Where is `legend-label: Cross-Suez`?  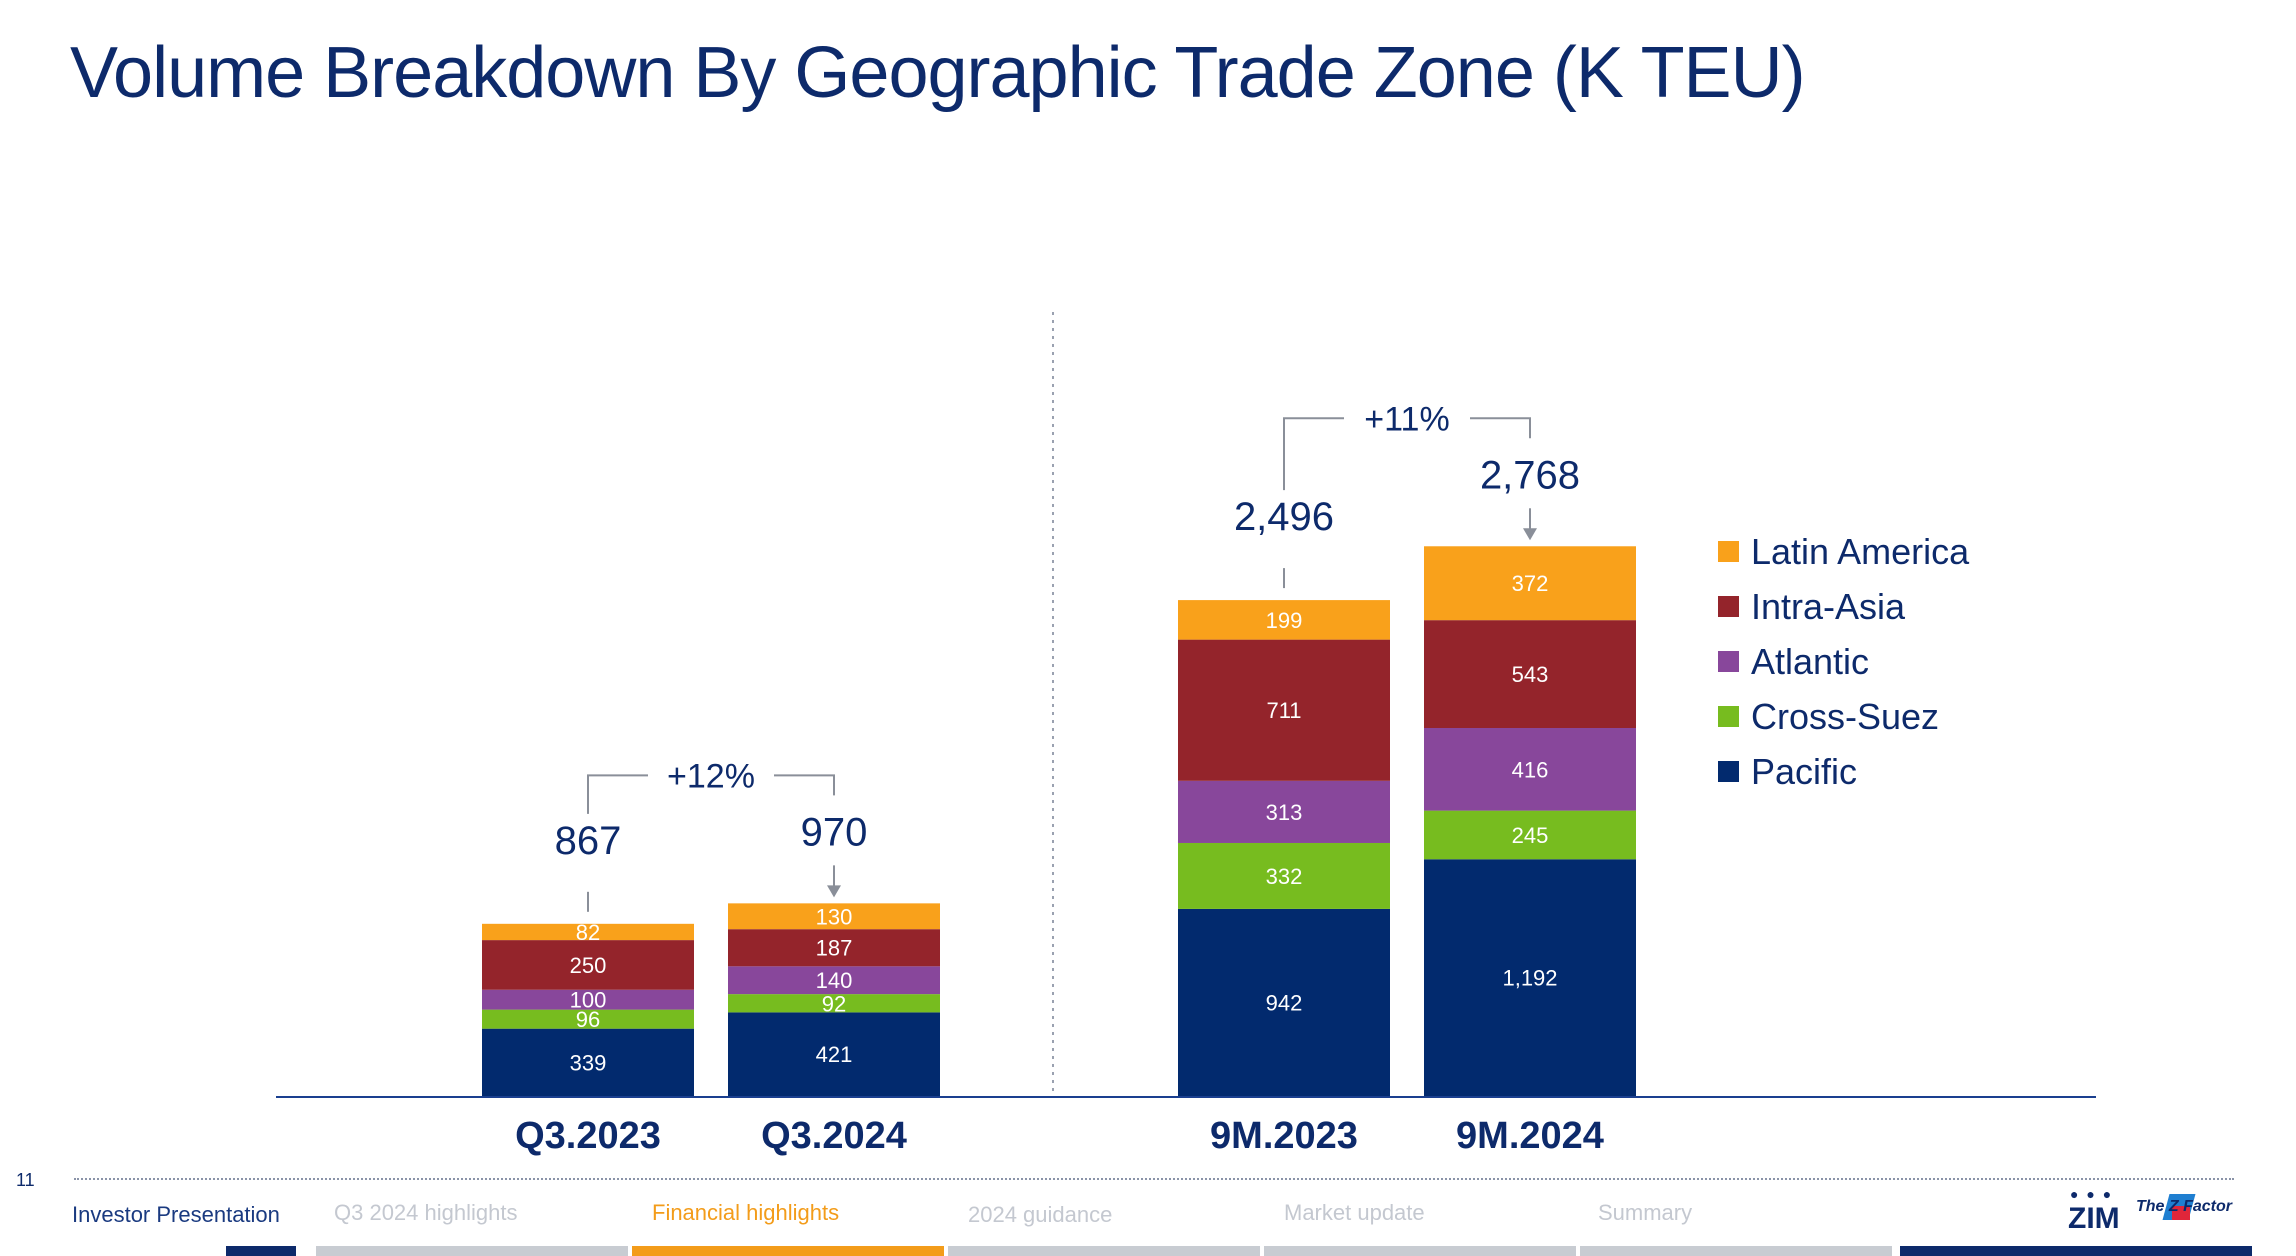
legend-label: Cross-Suez is located at coordinates (1845, 716).